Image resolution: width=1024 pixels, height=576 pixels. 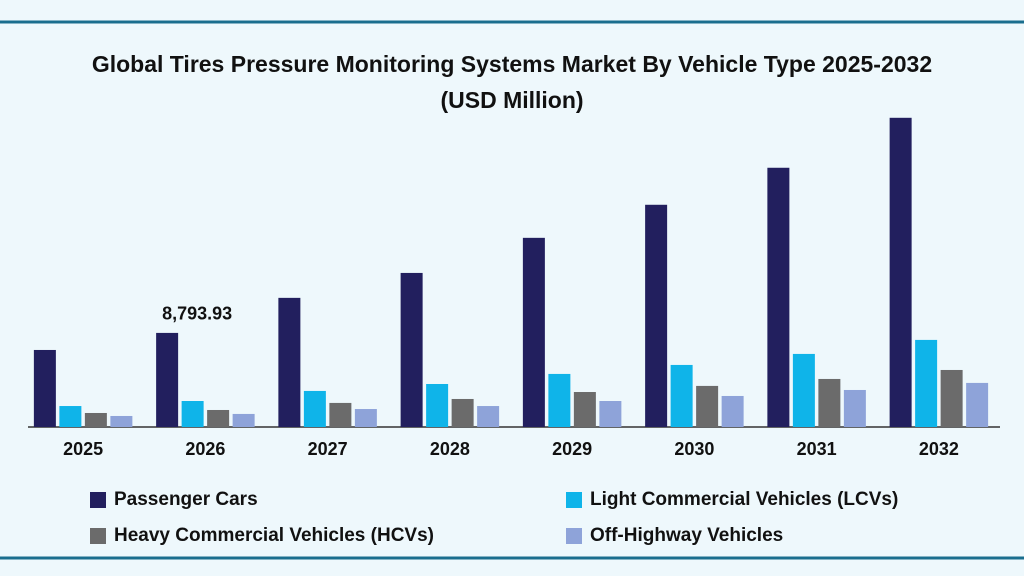 I want to click on x-tick-label: 2031, so click(x=817, y=449).